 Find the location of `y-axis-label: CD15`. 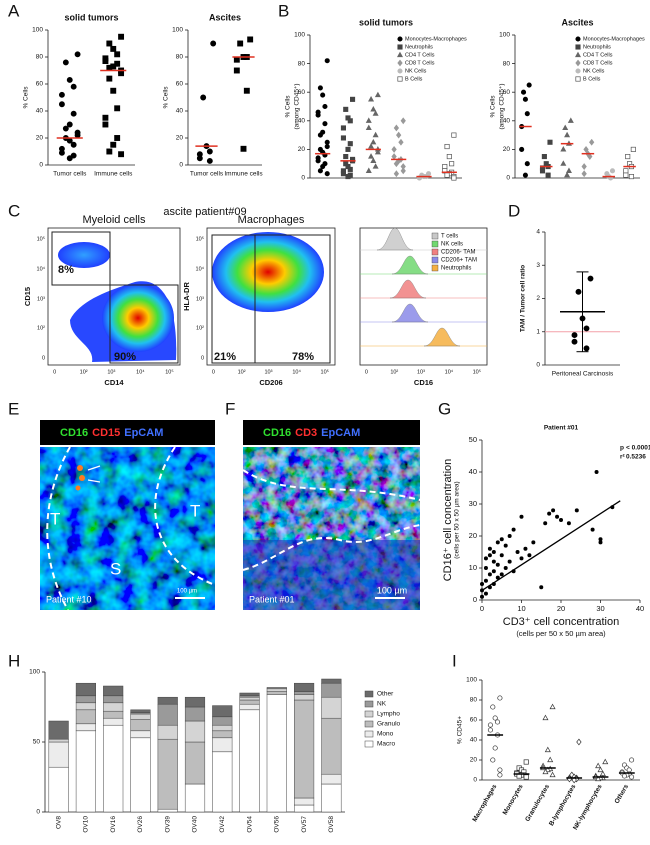

y-axis-label: CD15 is located at coordinates (27, 296).